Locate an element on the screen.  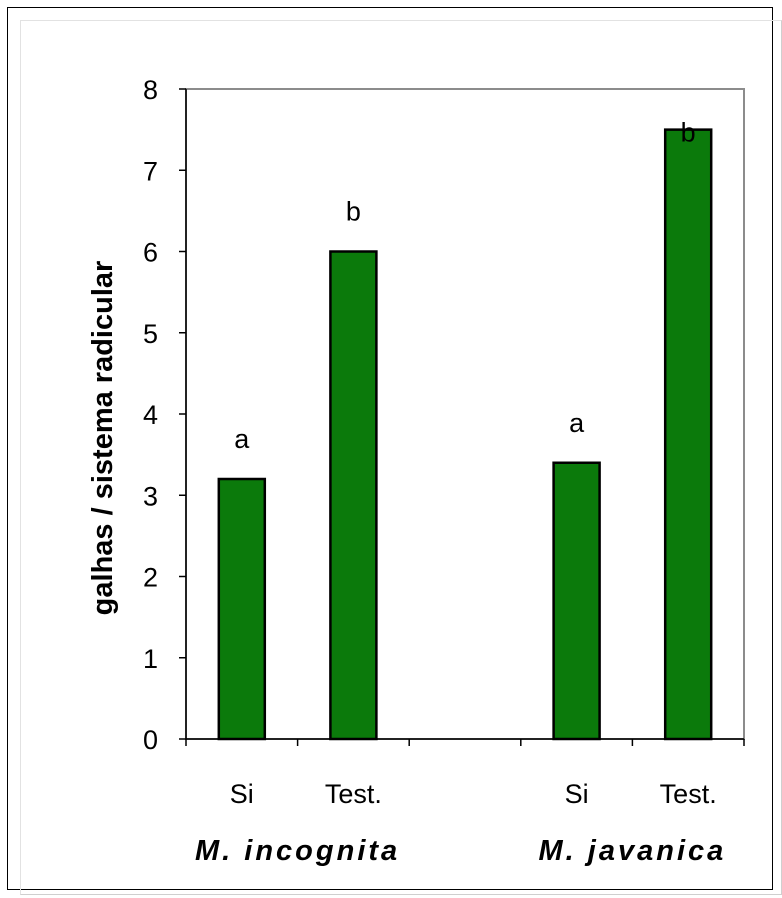
group-label: M. incognita is located at coordinates (297, 851).